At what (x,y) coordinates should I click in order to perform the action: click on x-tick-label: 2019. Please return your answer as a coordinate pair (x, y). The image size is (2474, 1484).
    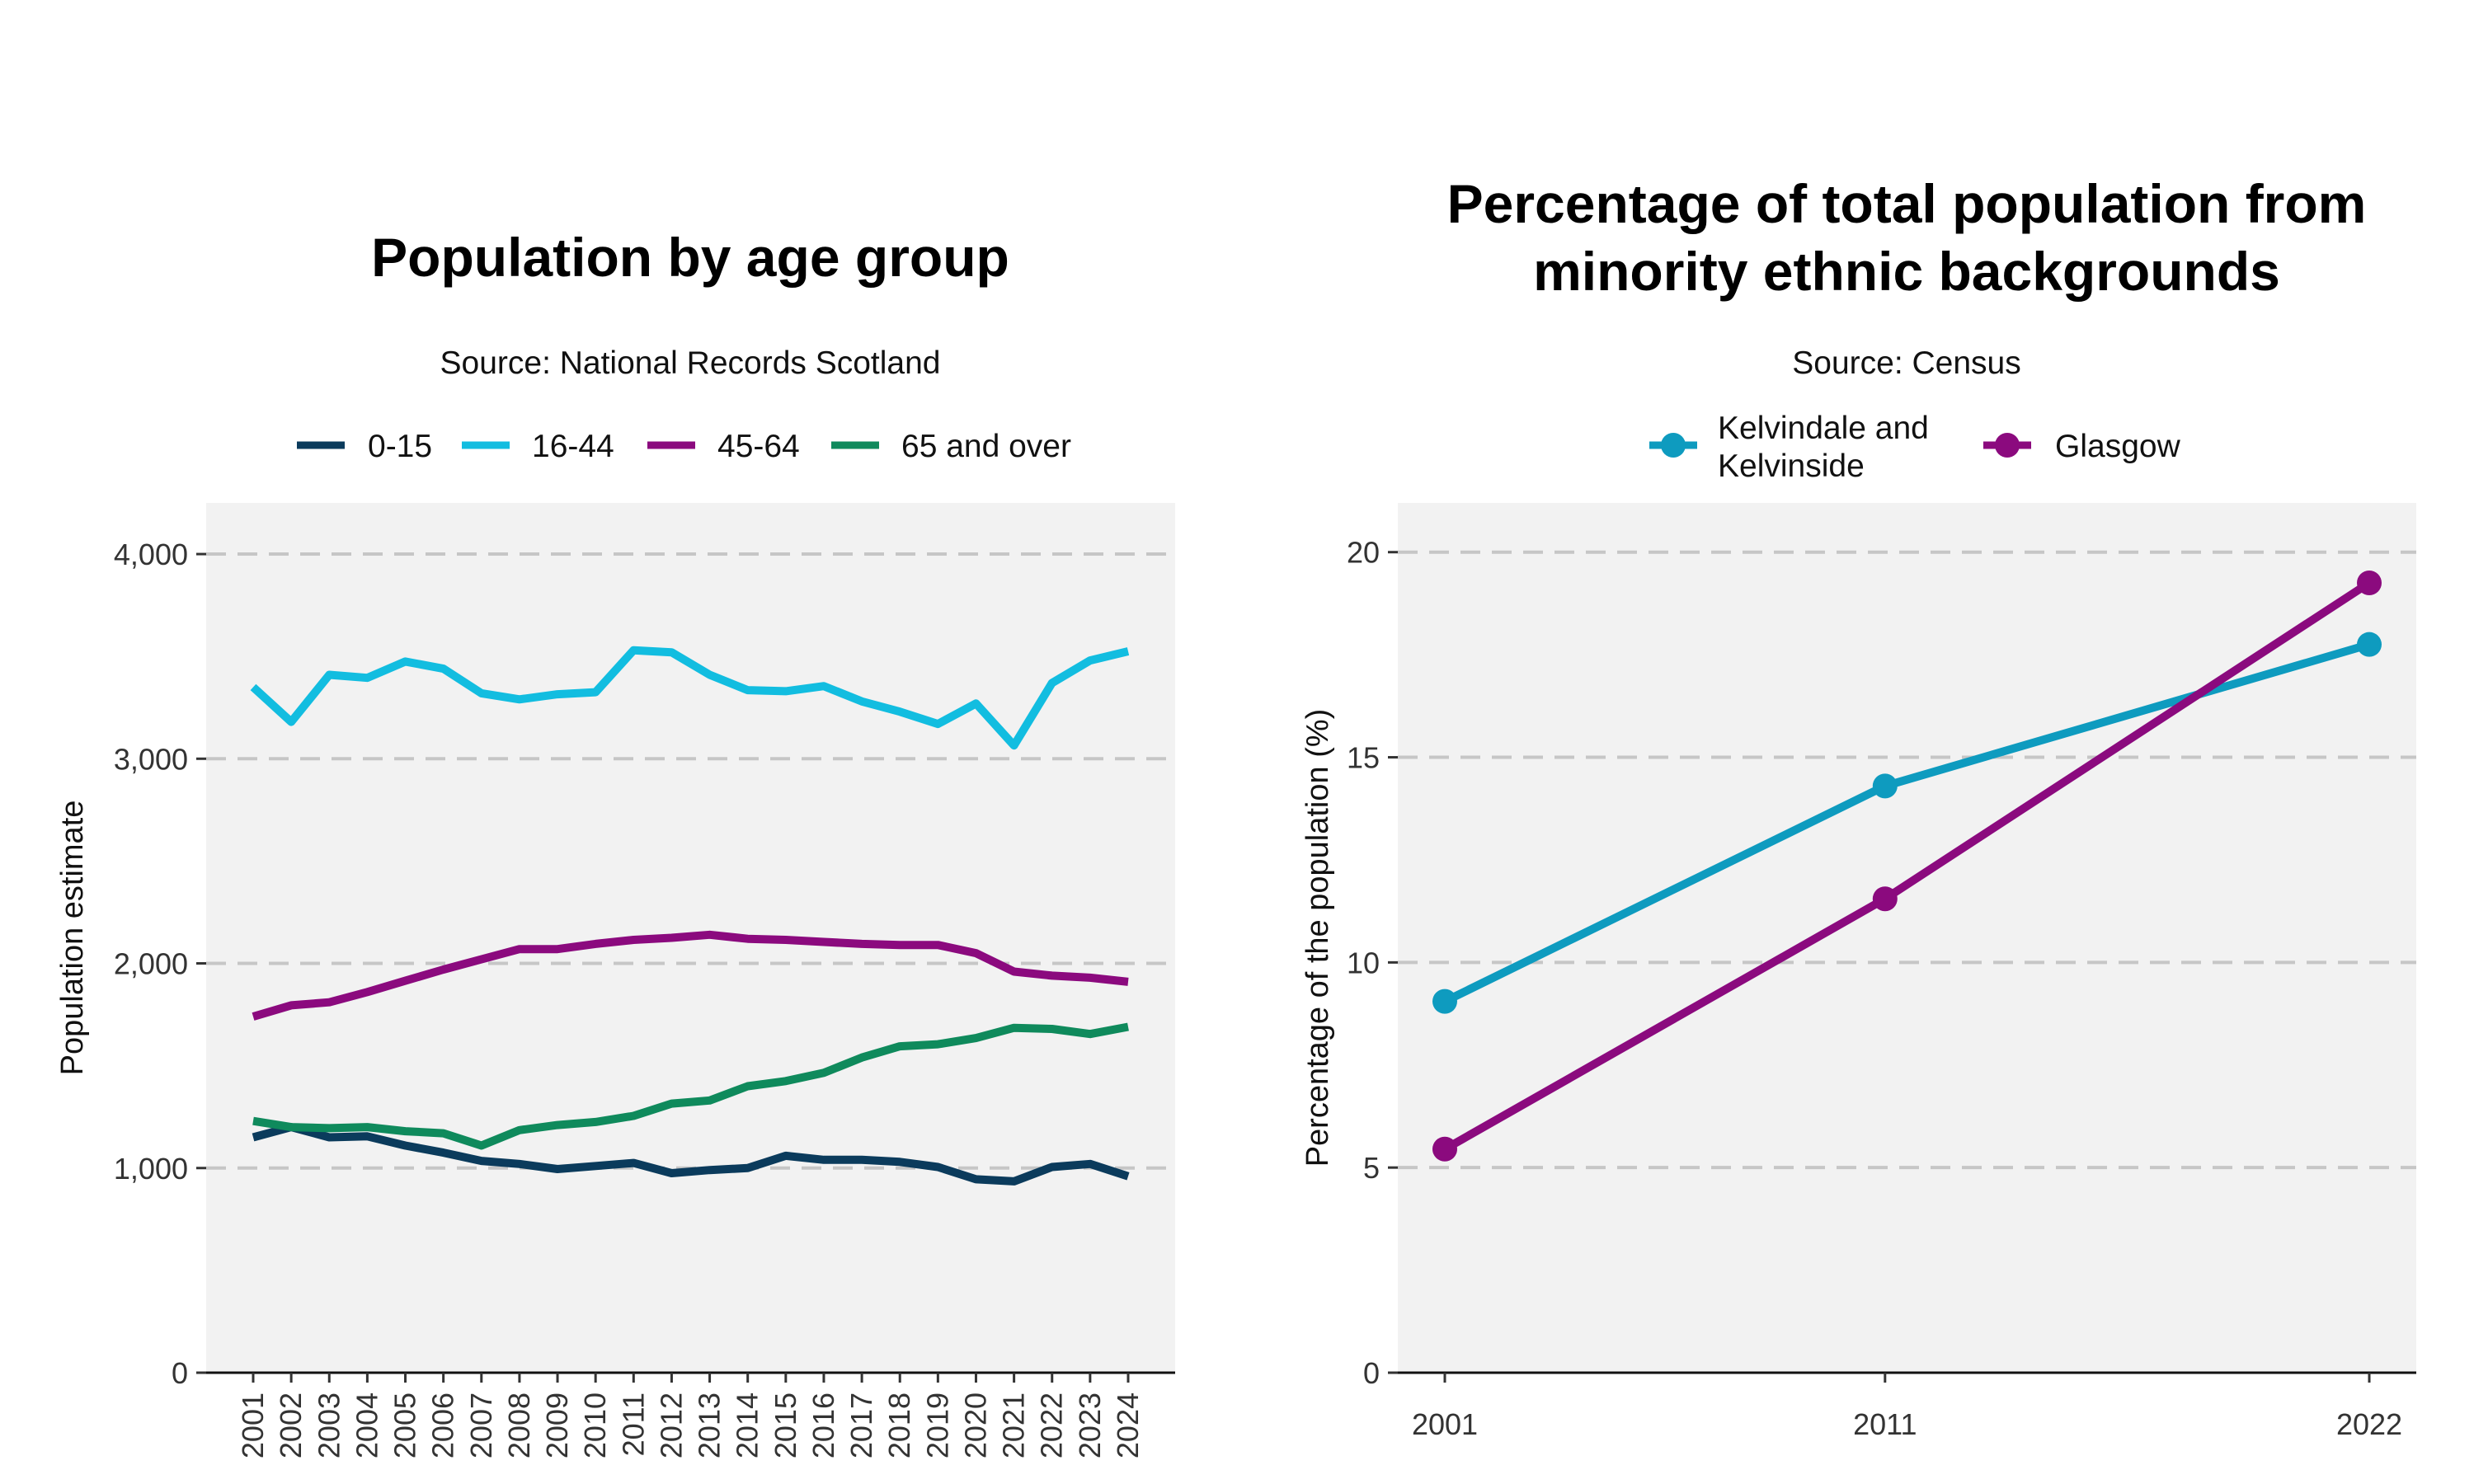
    Looking at the image, I should click on (937, 1425).